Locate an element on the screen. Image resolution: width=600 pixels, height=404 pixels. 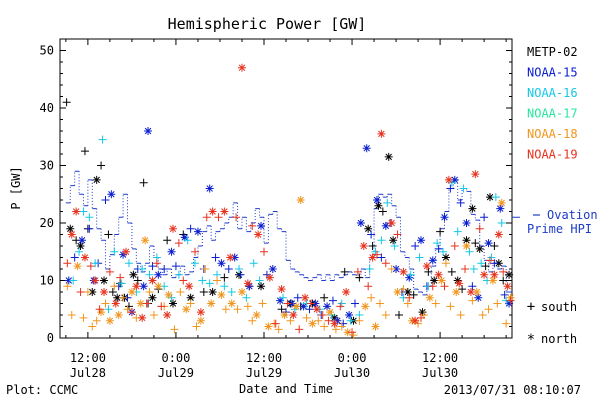
y-tick-label: 40 is located at coordinates (47, 108).